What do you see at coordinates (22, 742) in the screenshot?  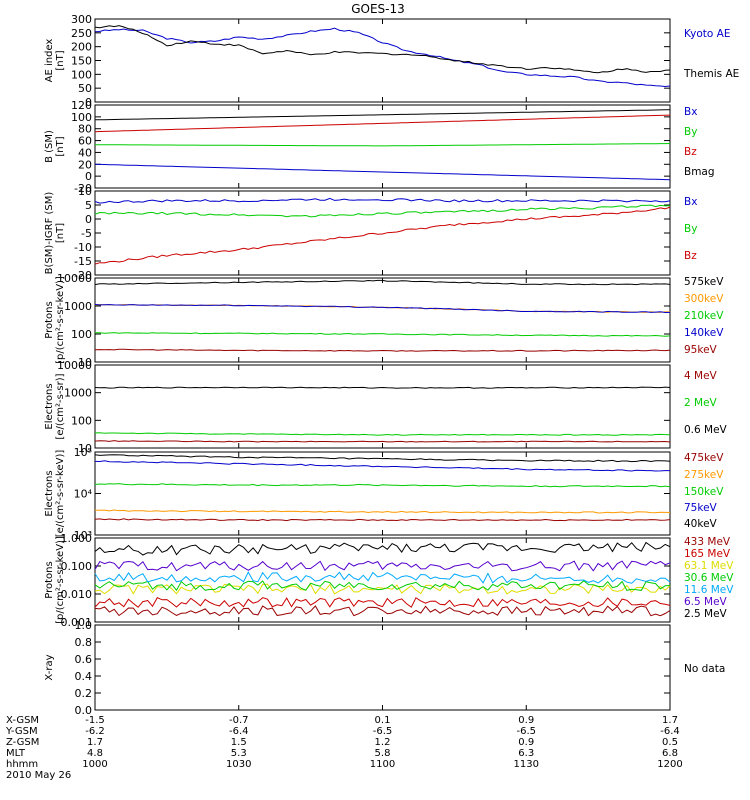 I see `x-row-label: Z-GSM` at bounding box center [22, 742].